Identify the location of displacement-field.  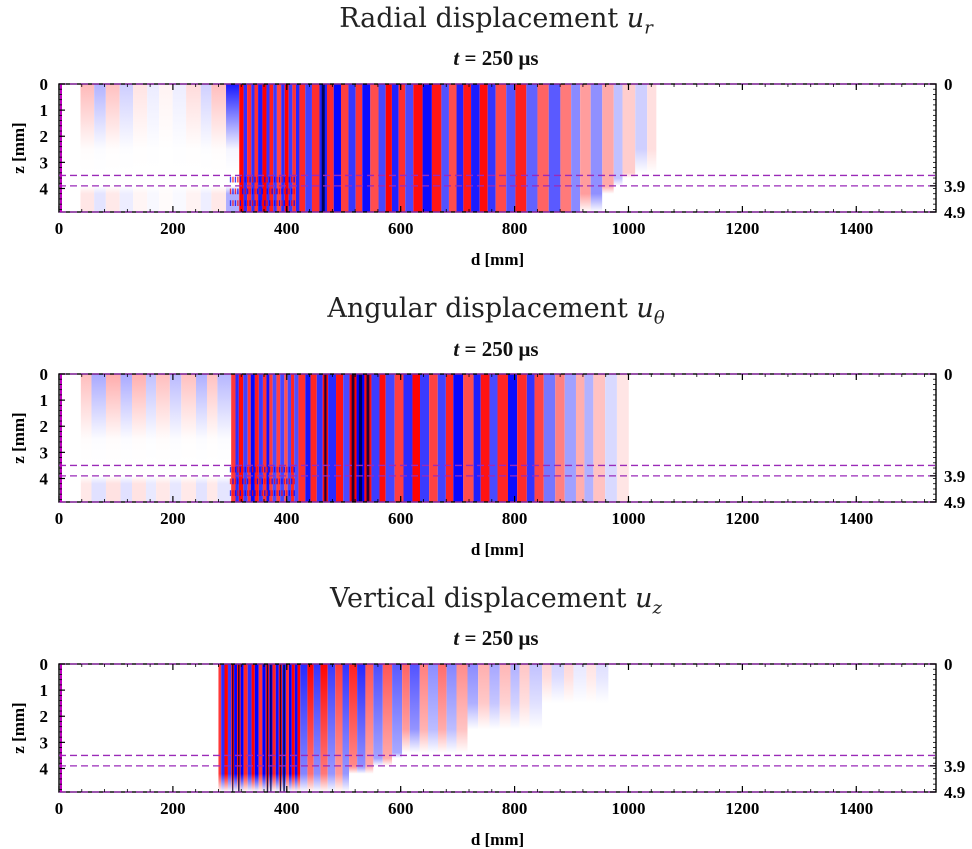
(413, 728).